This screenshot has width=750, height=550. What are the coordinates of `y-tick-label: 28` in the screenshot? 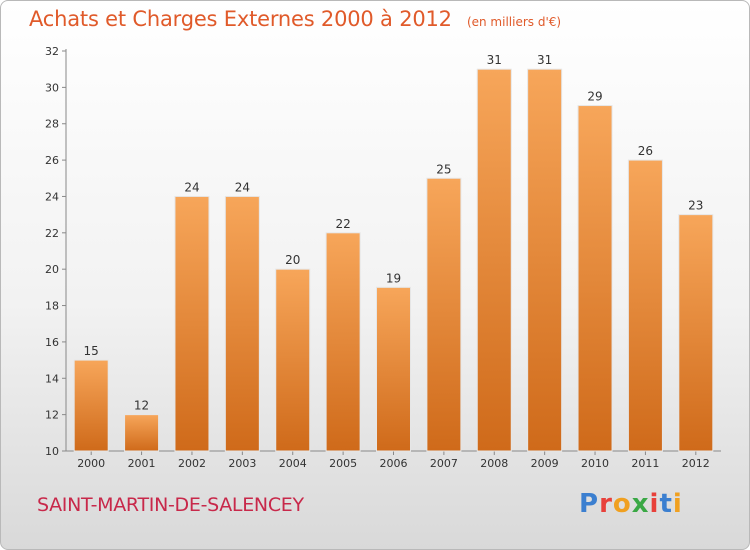 It's located at (52, 124).